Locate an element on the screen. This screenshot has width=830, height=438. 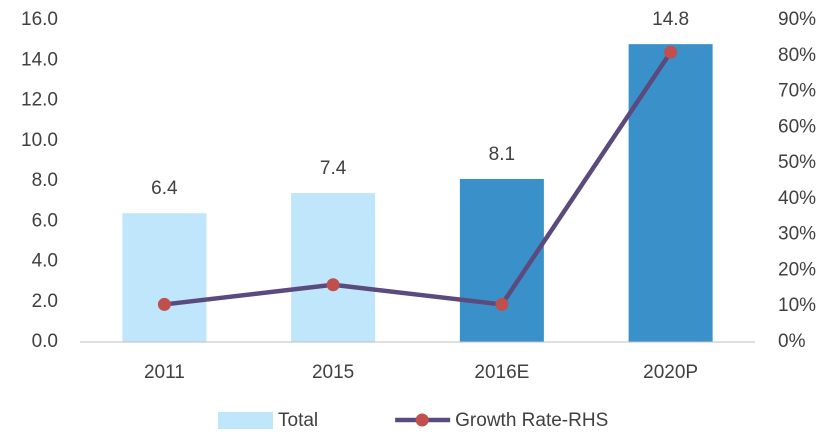
y2-tick-label: 20% is located at coordinates (797, 269).